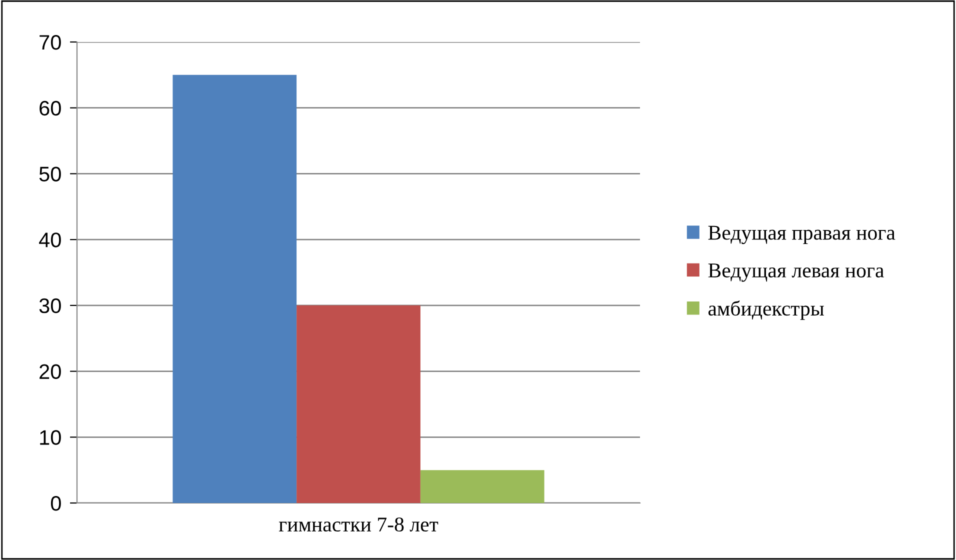  Describe the element at coordinates (50, 240) in the screenshot. I see `y-tick-label: 40` at that location.